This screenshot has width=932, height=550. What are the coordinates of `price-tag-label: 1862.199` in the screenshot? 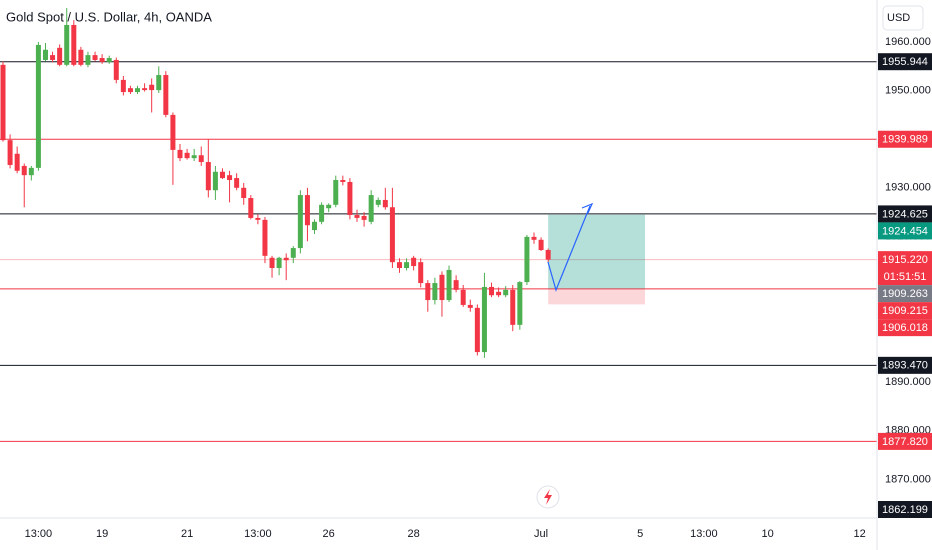 It's located at (905, 510).